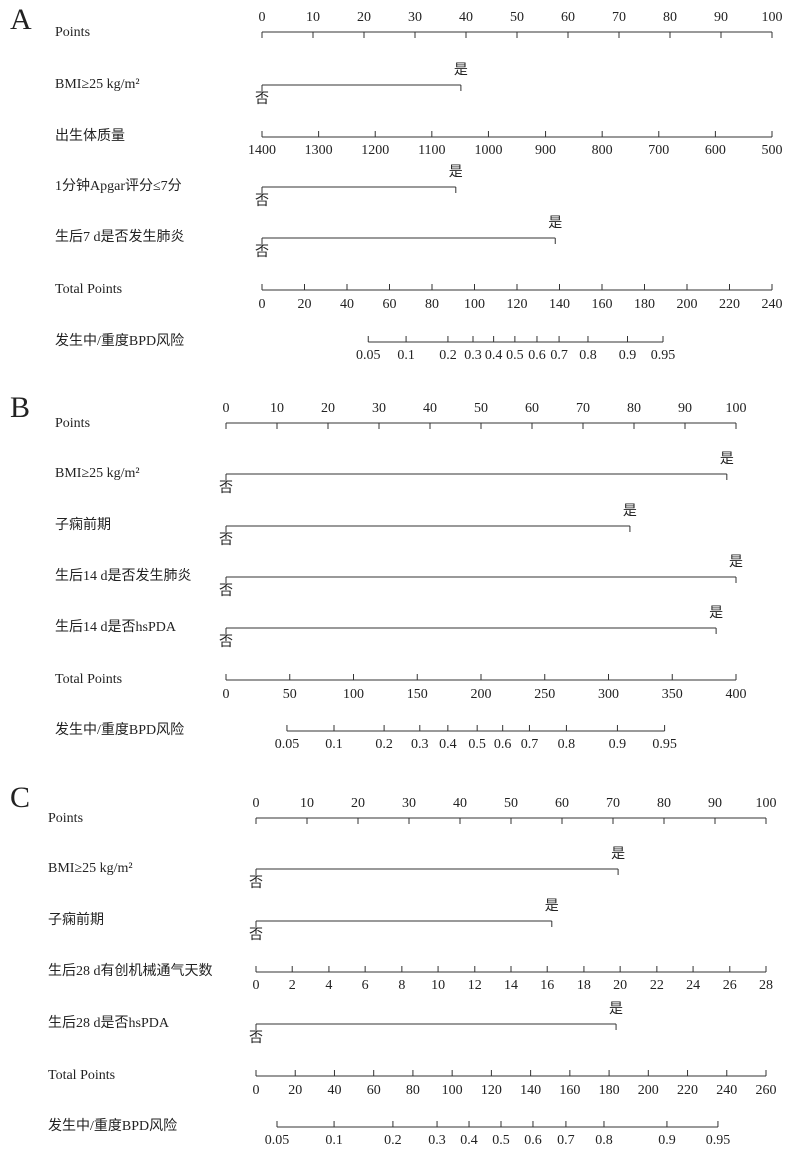  What do you see at coordinates (368, 355) in the screenshot?
I see `tick-label: 0.05` at bounding box center [368, 355].